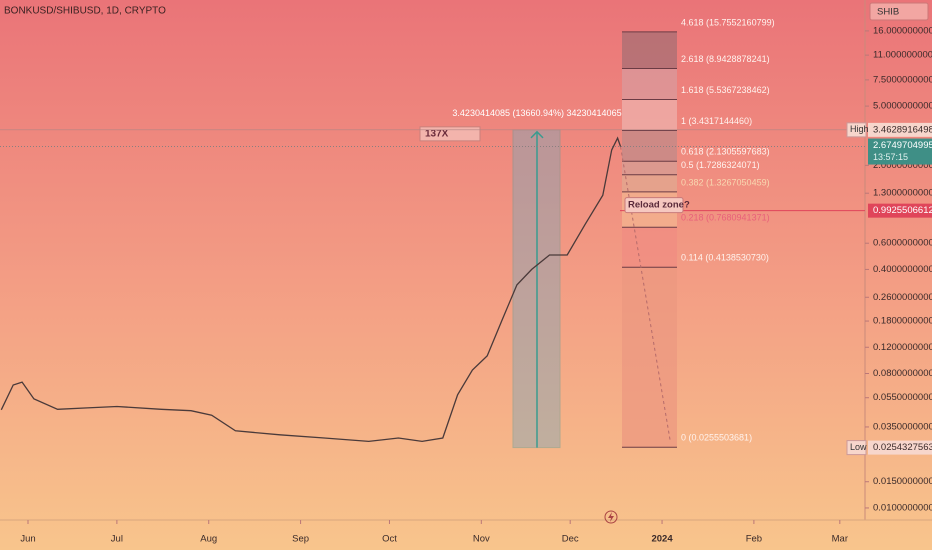  I want to click on fib-label: 0.382 (1.3267050459), so click(725, 182).